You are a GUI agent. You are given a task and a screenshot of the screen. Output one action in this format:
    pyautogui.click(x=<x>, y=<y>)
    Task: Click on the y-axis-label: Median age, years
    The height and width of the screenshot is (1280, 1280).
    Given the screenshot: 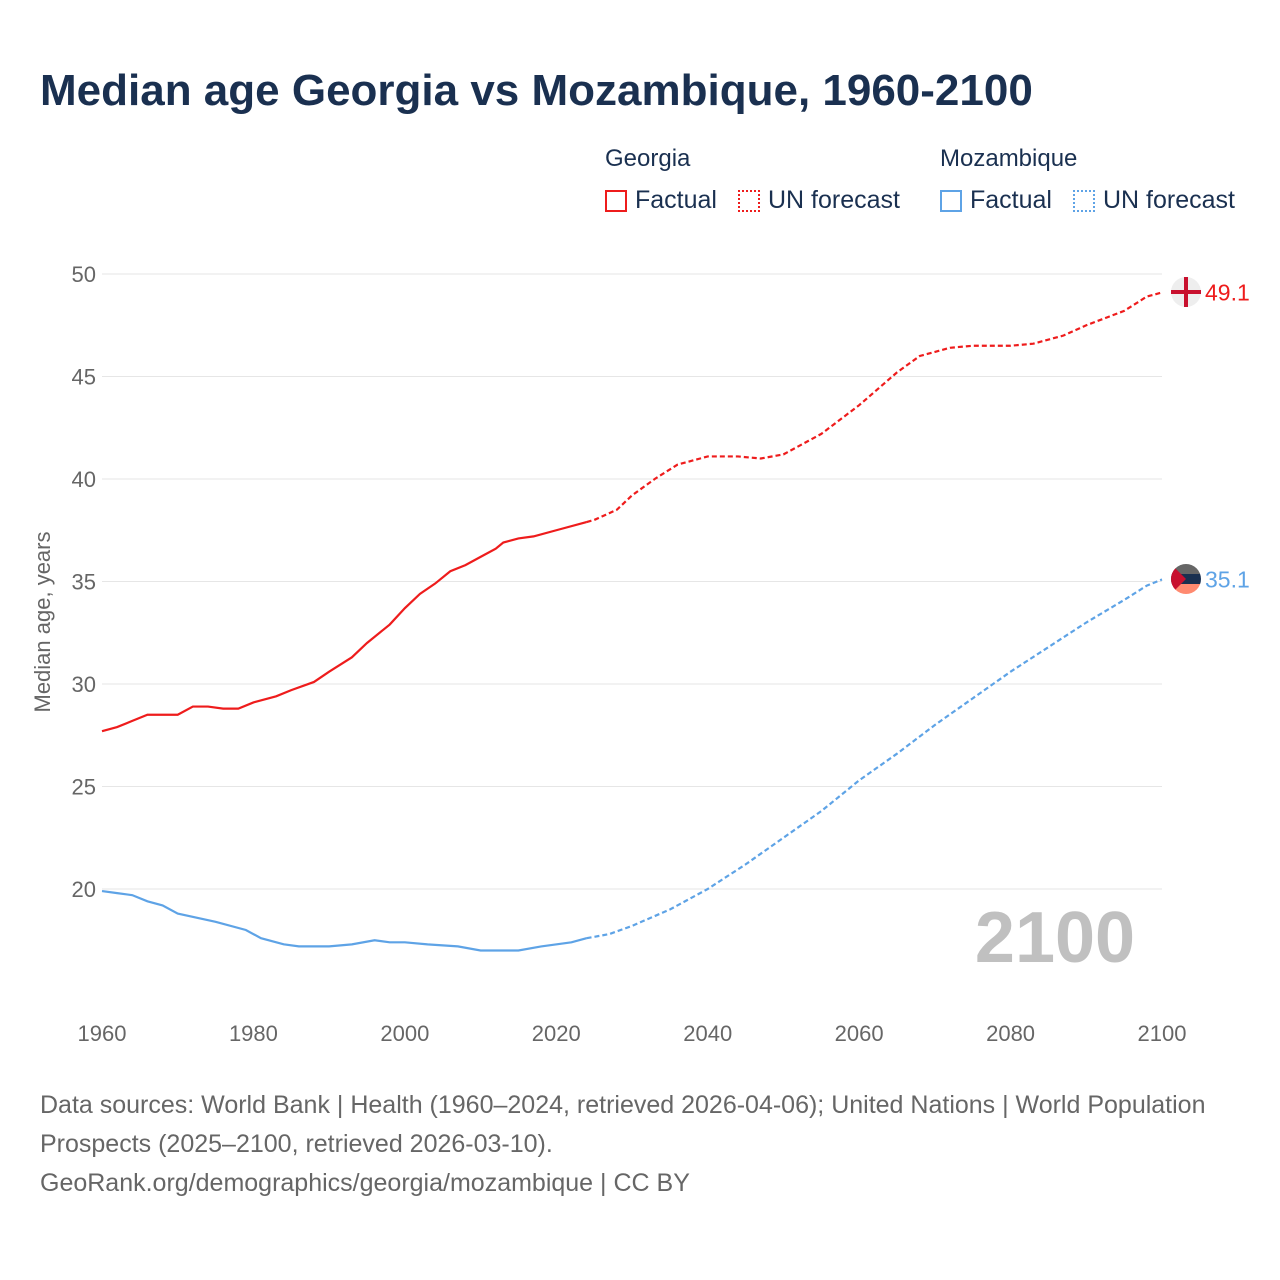 What is the action you would take?
    pyautogui.click(x=42, y=622)
    